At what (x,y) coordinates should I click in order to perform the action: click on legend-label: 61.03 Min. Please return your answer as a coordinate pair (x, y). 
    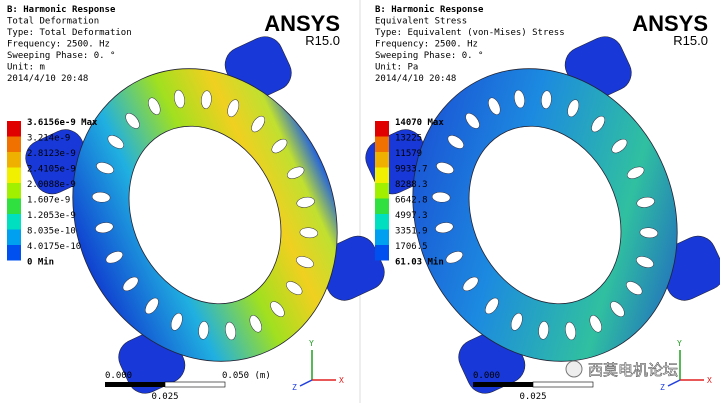
    Looking at the image, I should click on (419, 262).